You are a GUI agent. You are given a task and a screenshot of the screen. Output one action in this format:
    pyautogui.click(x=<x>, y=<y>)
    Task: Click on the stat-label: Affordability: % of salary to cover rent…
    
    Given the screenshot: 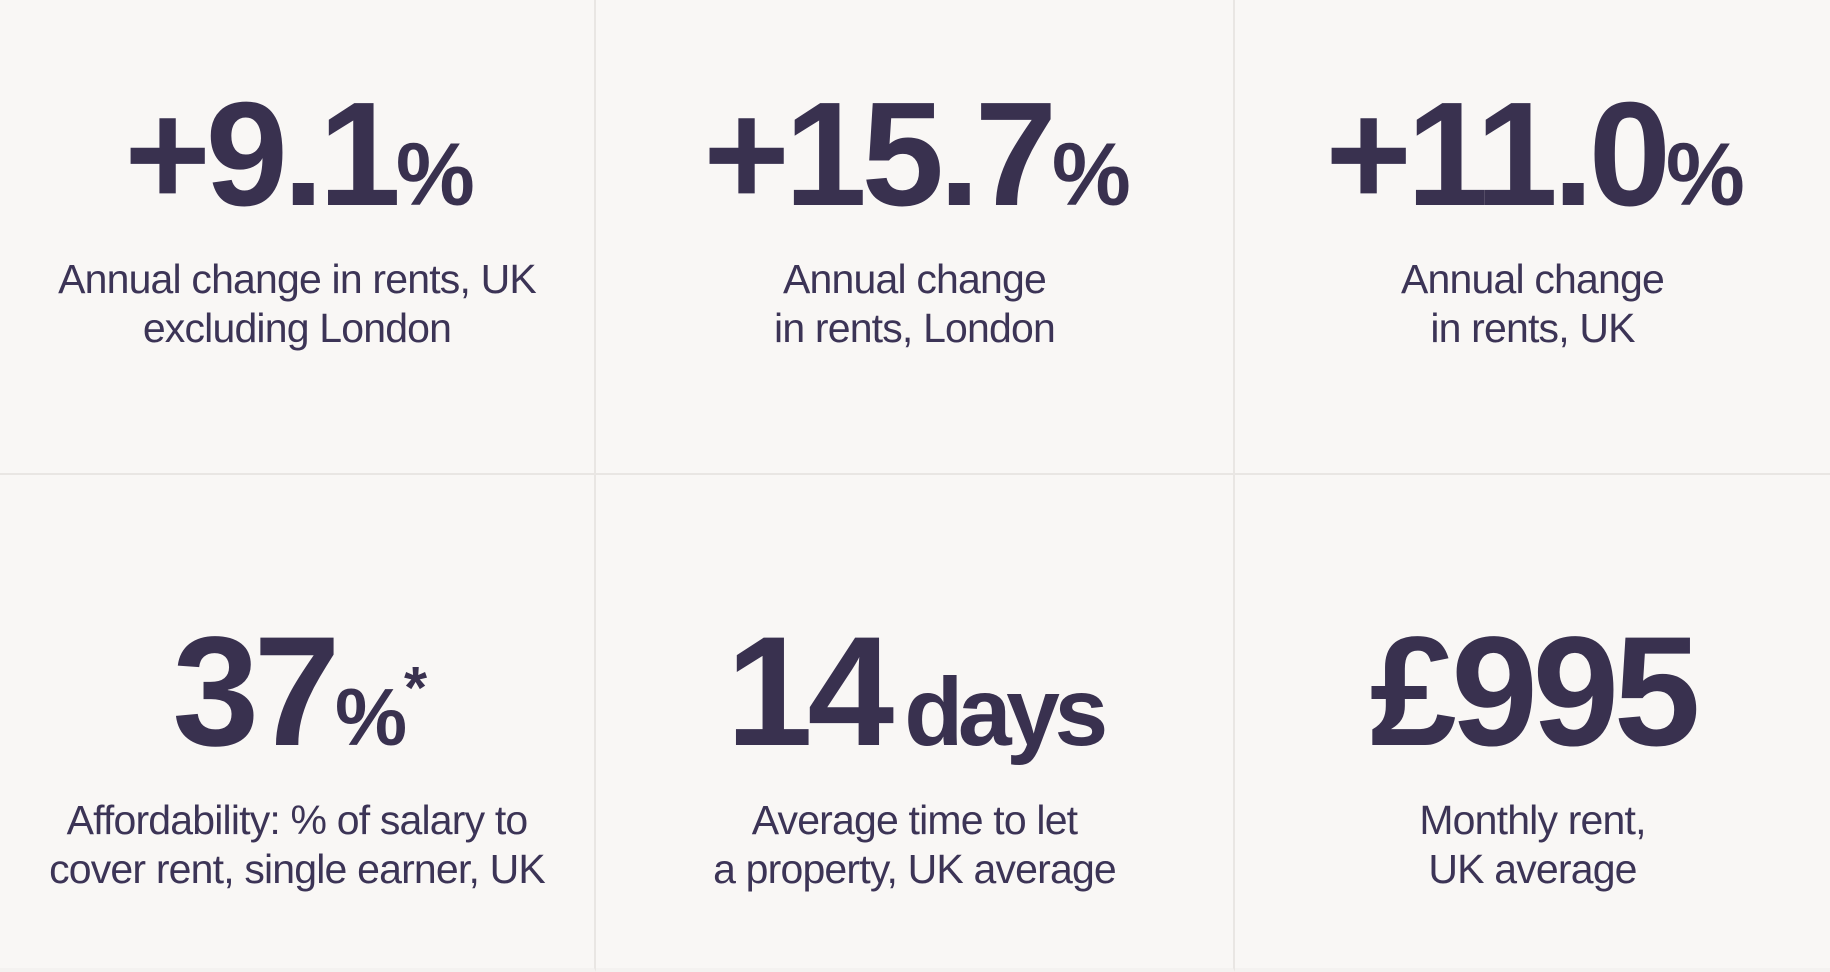 What is the action you would take?
    pyautogui.click(x=297, y=845)
    